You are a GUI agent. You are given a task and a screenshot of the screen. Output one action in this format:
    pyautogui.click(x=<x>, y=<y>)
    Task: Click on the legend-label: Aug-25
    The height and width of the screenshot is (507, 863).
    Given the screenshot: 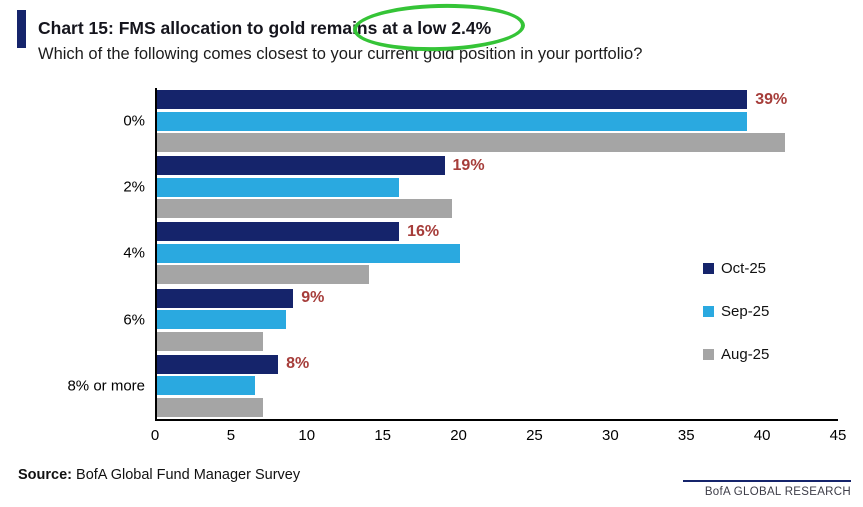 What is the action you would take?
    pyautogui.click(x=745, y=354)
    